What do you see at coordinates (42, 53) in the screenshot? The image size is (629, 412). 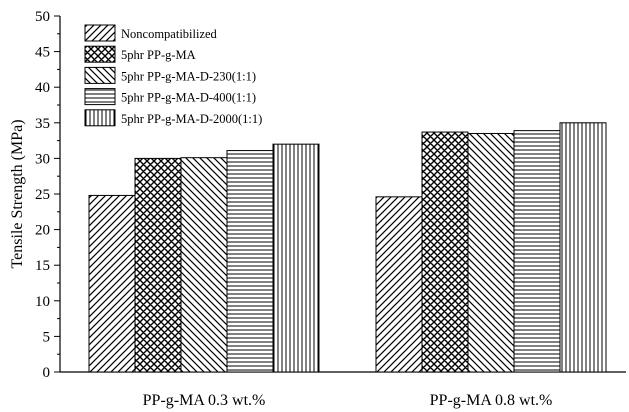 I see `y-tick-label: 45` at bounding box center [42, 53].